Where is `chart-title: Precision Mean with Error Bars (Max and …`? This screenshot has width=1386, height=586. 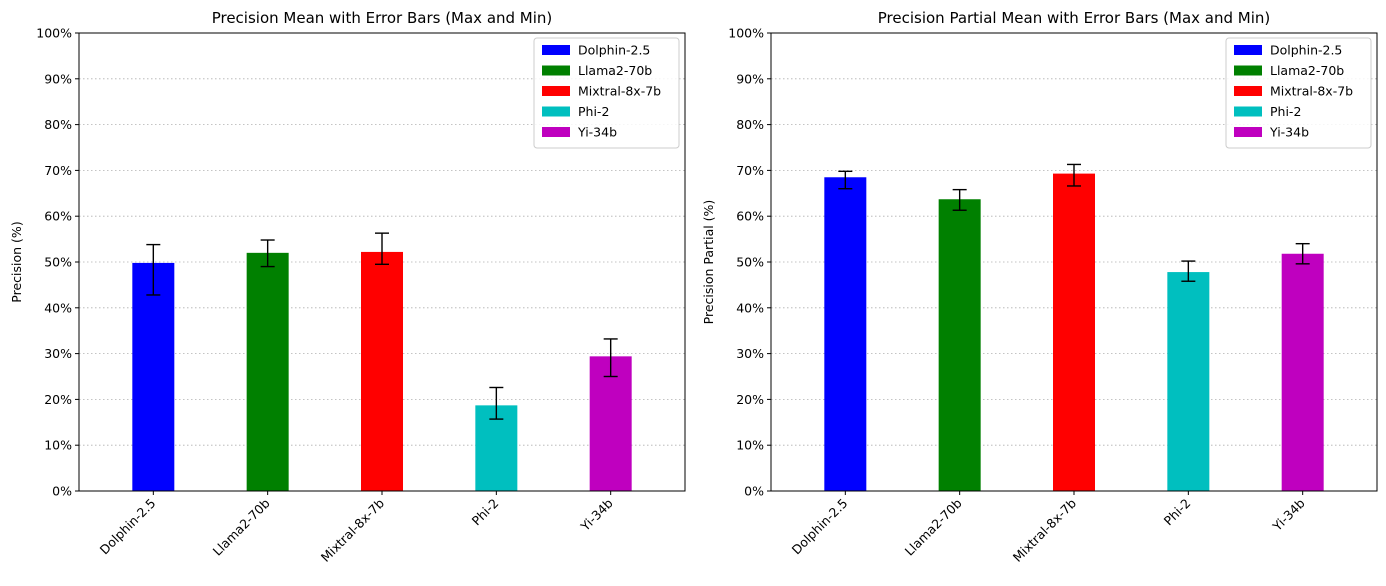
chart-title: Precision Mean with Error Bars (Max and … is located at coordinates (382, 18).